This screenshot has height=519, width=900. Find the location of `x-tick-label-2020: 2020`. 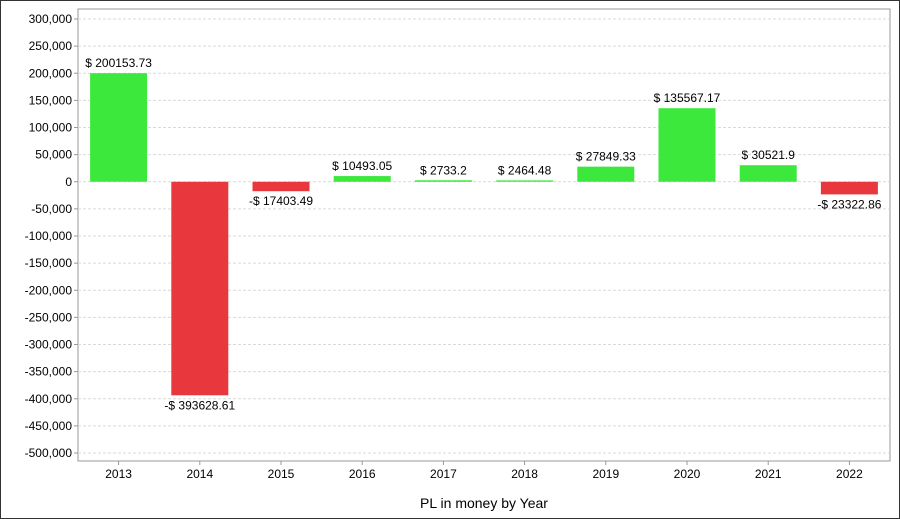

x-tick-label-2020: 2020 is located at coordinates (687, 474).